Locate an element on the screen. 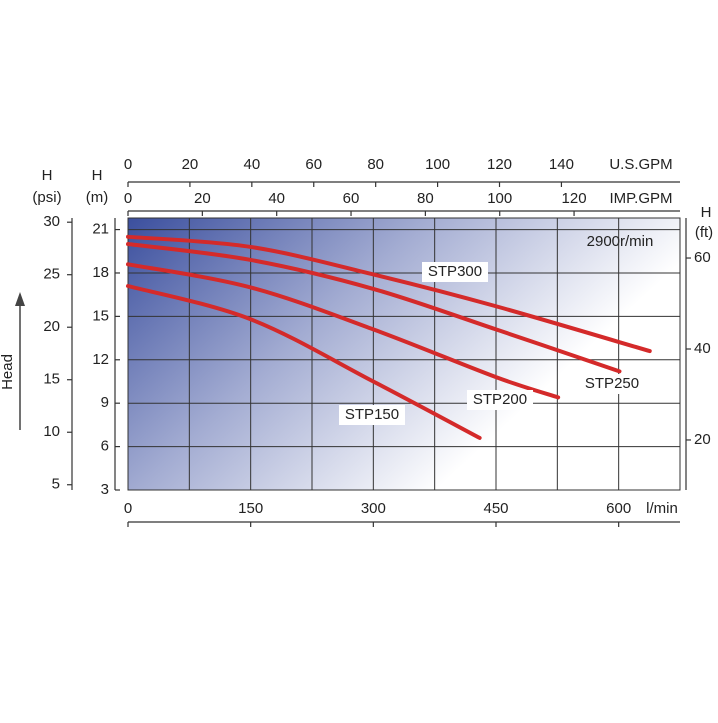  y-tick-label: 15 is located at coordinates (100, 315).